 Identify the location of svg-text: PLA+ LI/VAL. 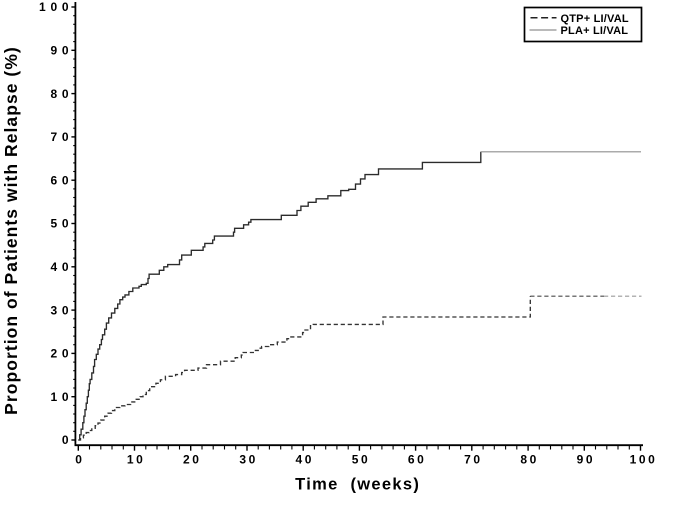
(595, 31).